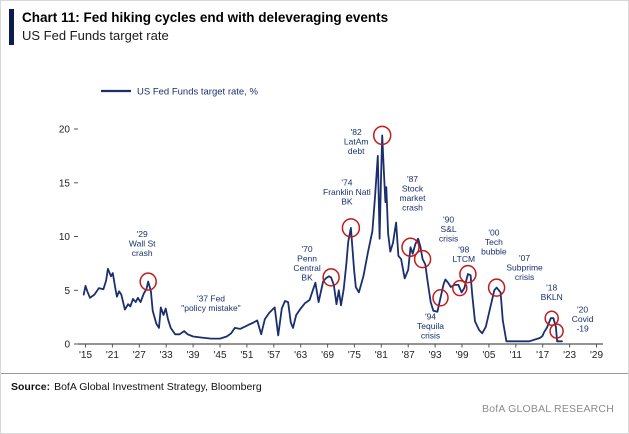  What do you see at coordinates (412, 208) in the screenshot?
I see `annotation-label-stock-market-crash-87: crash` at bounding box center [412, 208].